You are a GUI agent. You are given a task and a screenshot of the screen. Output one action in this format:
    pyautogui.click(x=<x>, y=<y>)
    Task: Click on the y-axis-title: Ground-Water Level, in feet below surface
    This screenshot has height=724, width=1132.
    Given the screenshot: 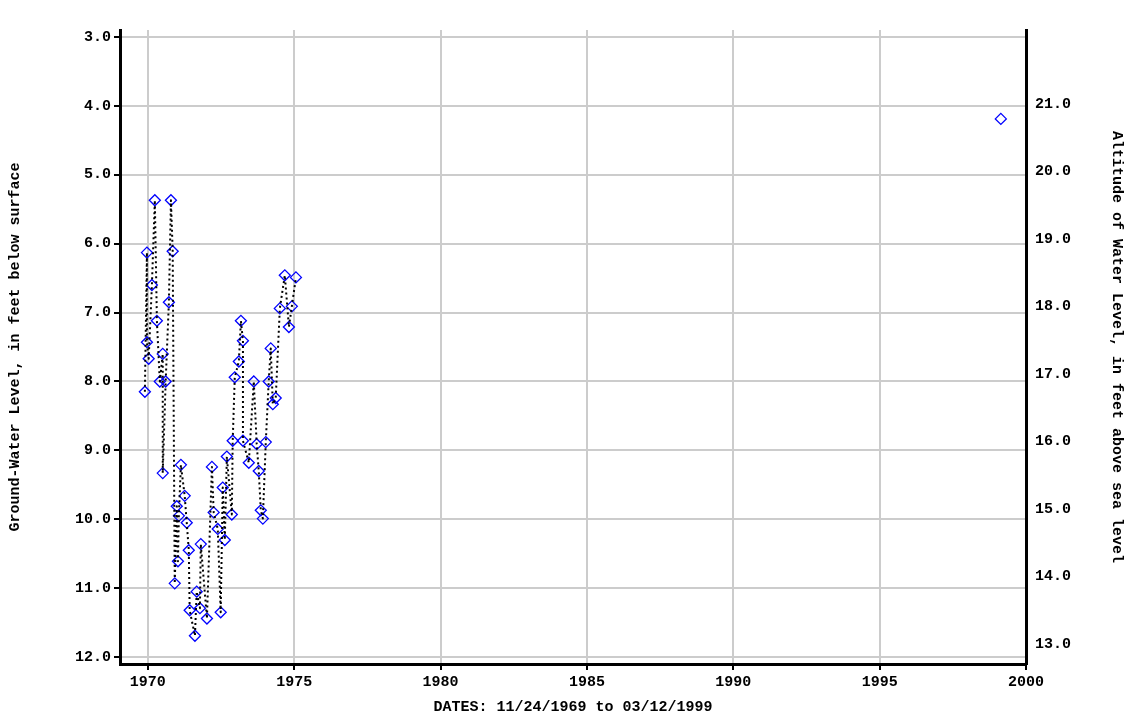 What is the action you would take?
    pyautogui.click(x=15, y=347)
    